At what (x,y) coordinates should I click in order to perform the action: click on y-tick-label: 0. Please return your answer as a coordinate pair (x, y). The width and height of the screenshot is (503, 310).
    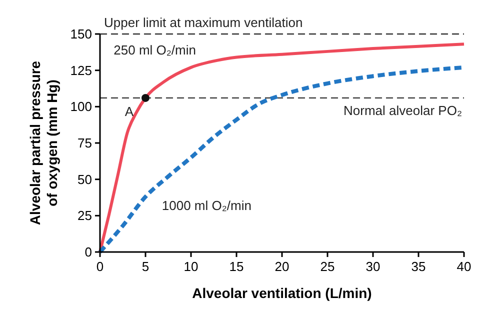
    Looking at the image, I should click on (88, 252).